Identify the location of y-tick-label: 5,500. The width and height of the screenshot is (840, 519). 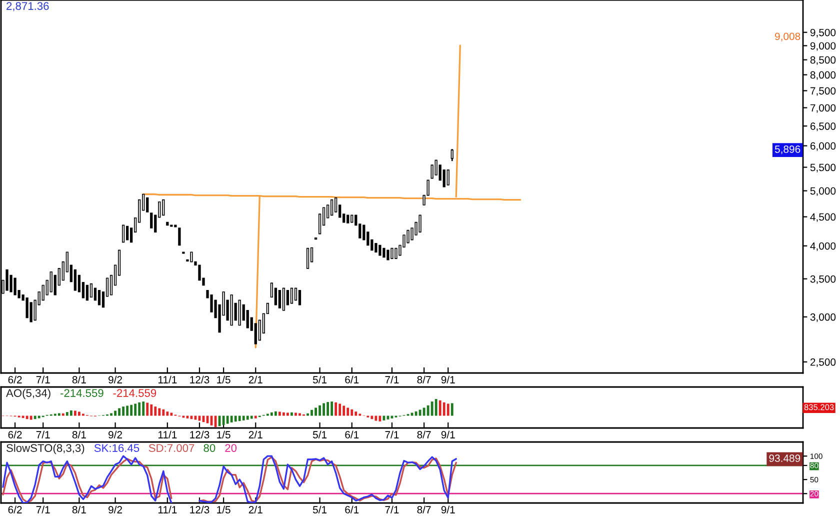
(823, 168).